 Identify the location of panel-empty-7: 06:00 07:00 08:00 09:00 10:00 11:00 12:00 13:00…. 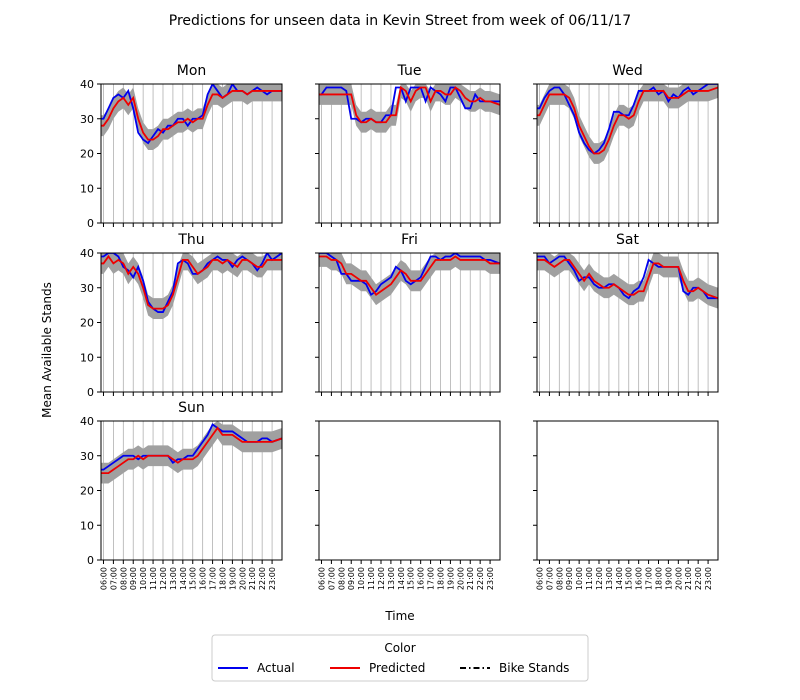
(408, 505).